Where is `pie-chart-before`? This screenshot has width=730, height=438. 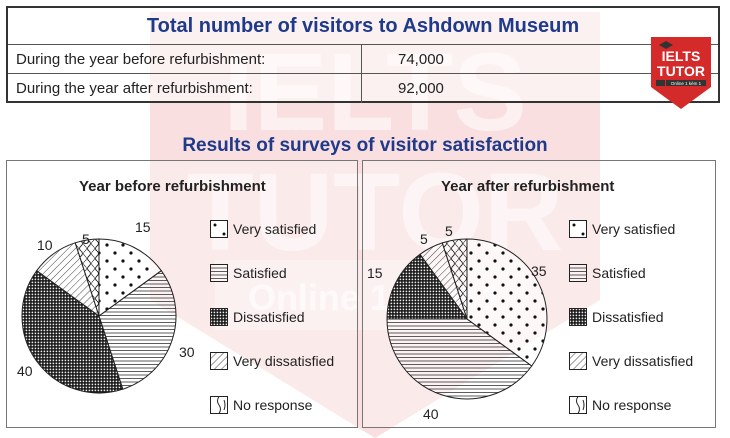
pie-chart-before is located at coordinates (99, 316).